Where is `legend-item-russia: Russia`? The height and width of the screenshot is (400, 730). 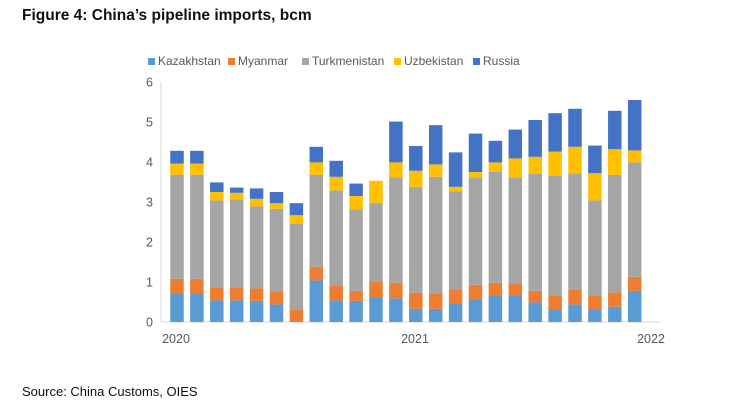 legend-item-russia: Russia is located at coordinates (496, 61).